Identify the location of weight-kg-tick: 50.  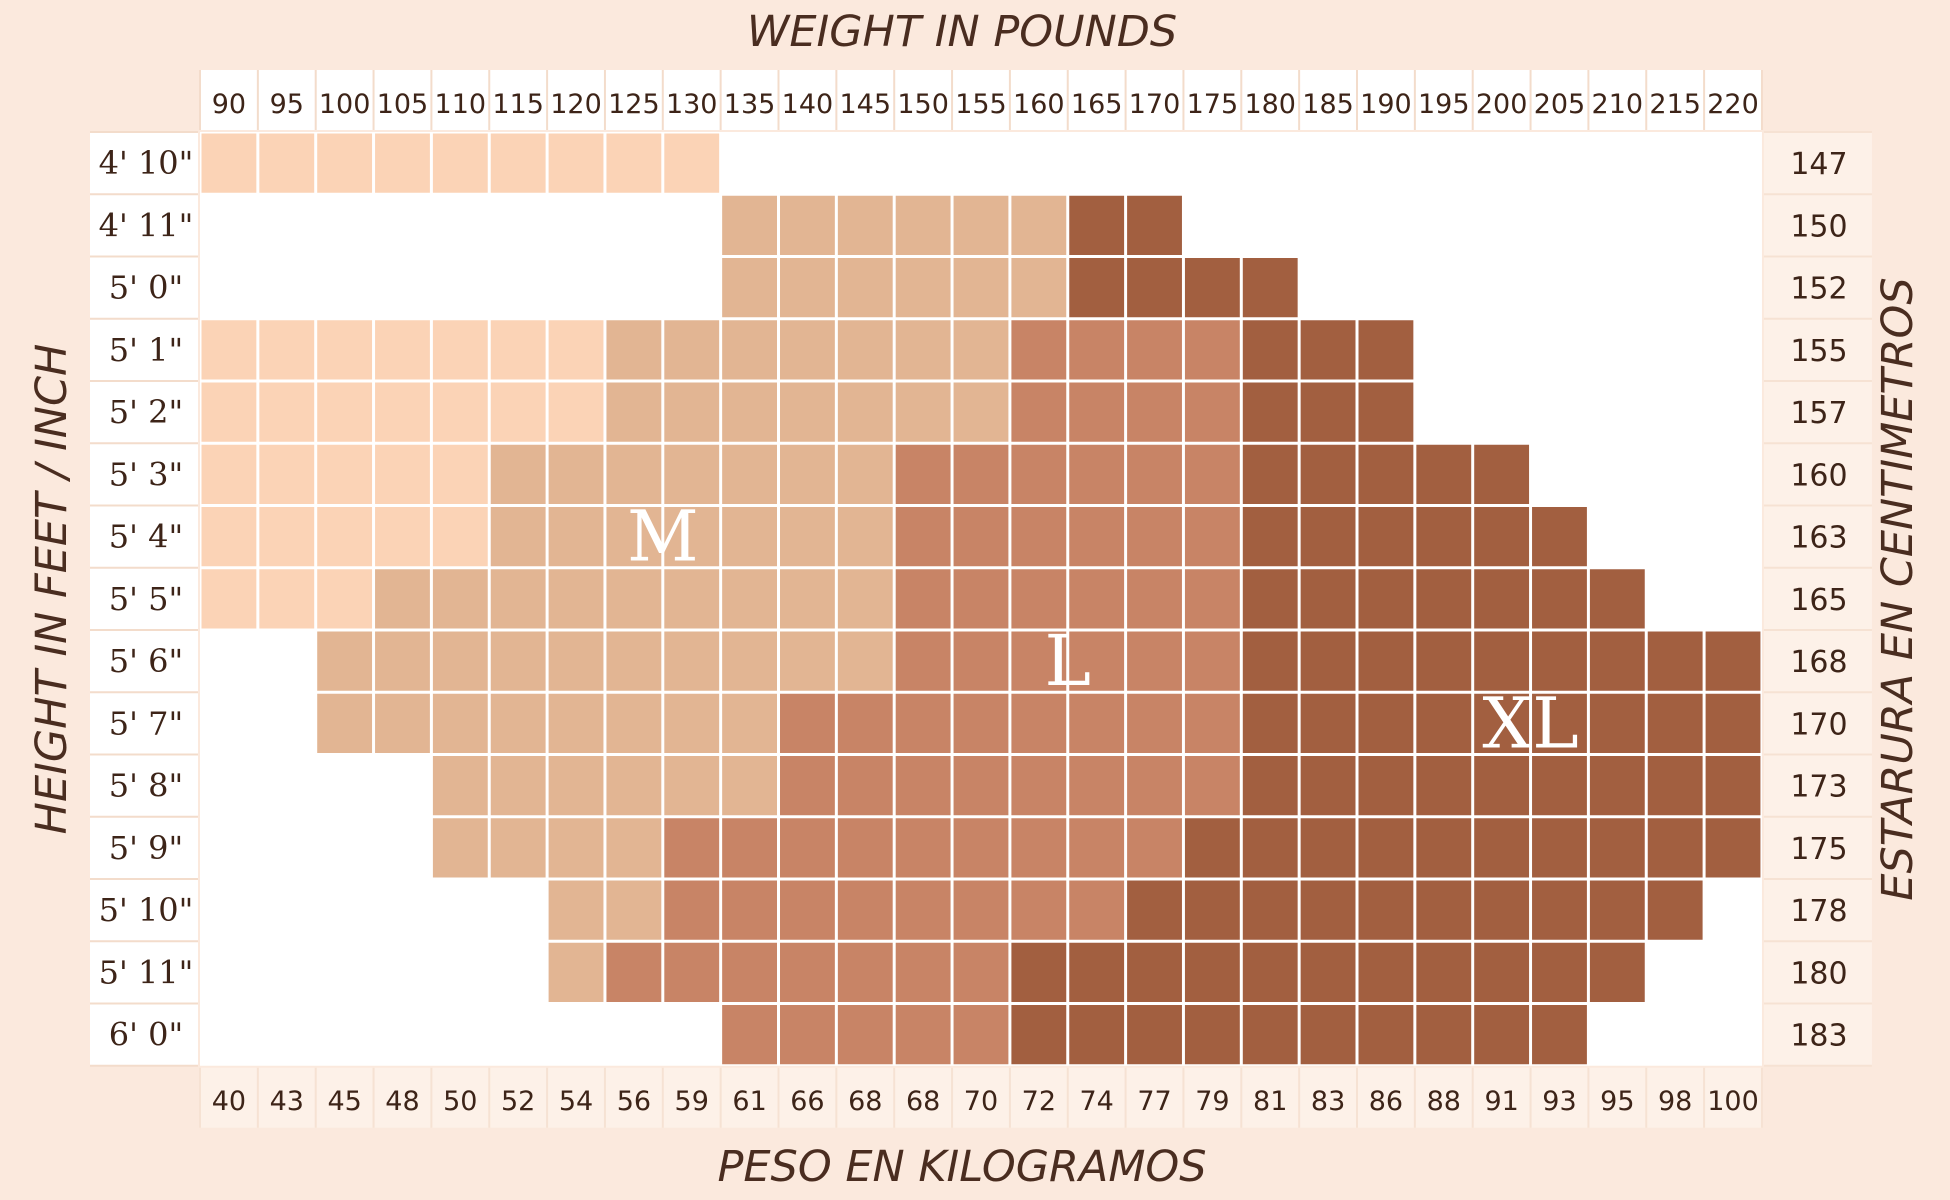
(460, 1101).